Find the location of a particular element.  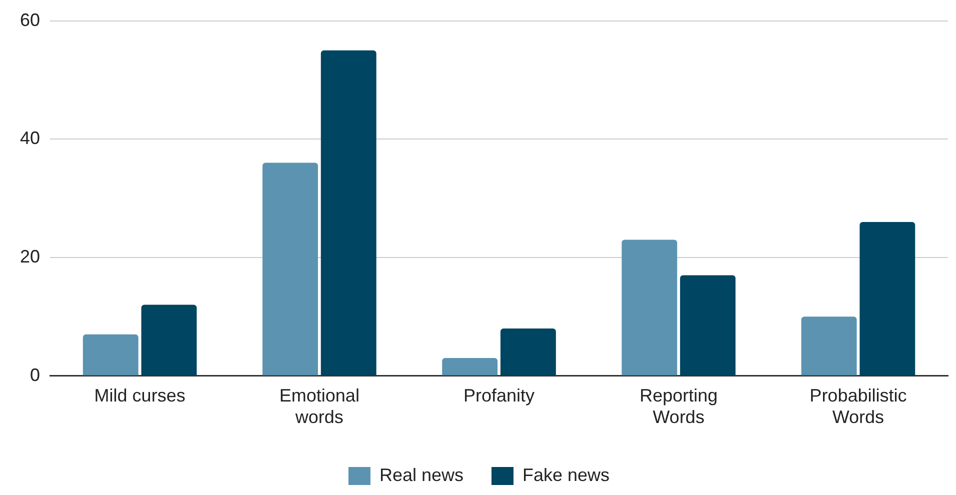

y-tick-label: 40 is located at coordinates (30, 138).